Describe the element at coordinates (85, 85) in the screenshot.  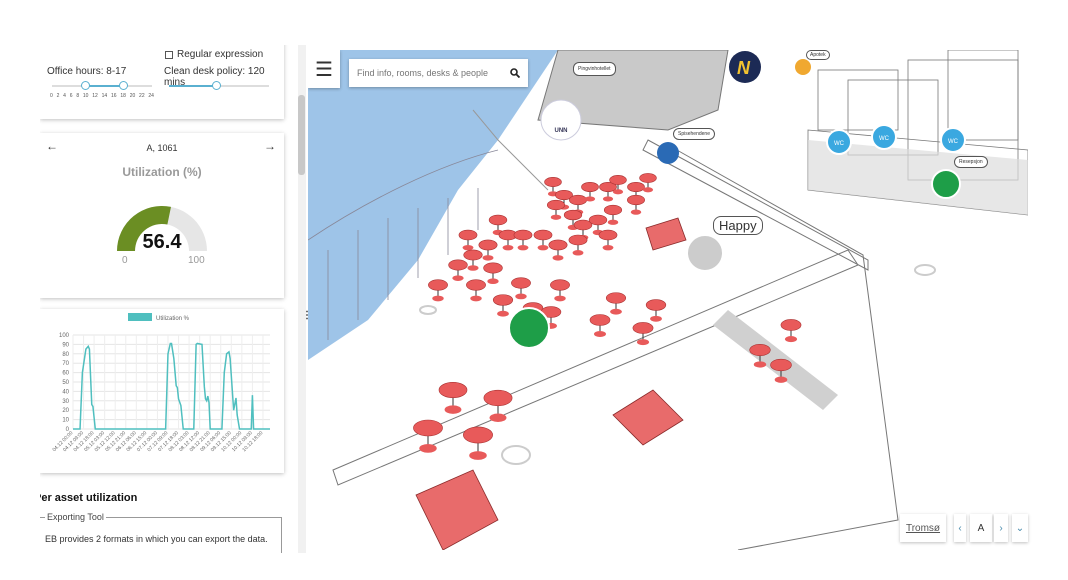
I see `slider-handle-start` at that location.